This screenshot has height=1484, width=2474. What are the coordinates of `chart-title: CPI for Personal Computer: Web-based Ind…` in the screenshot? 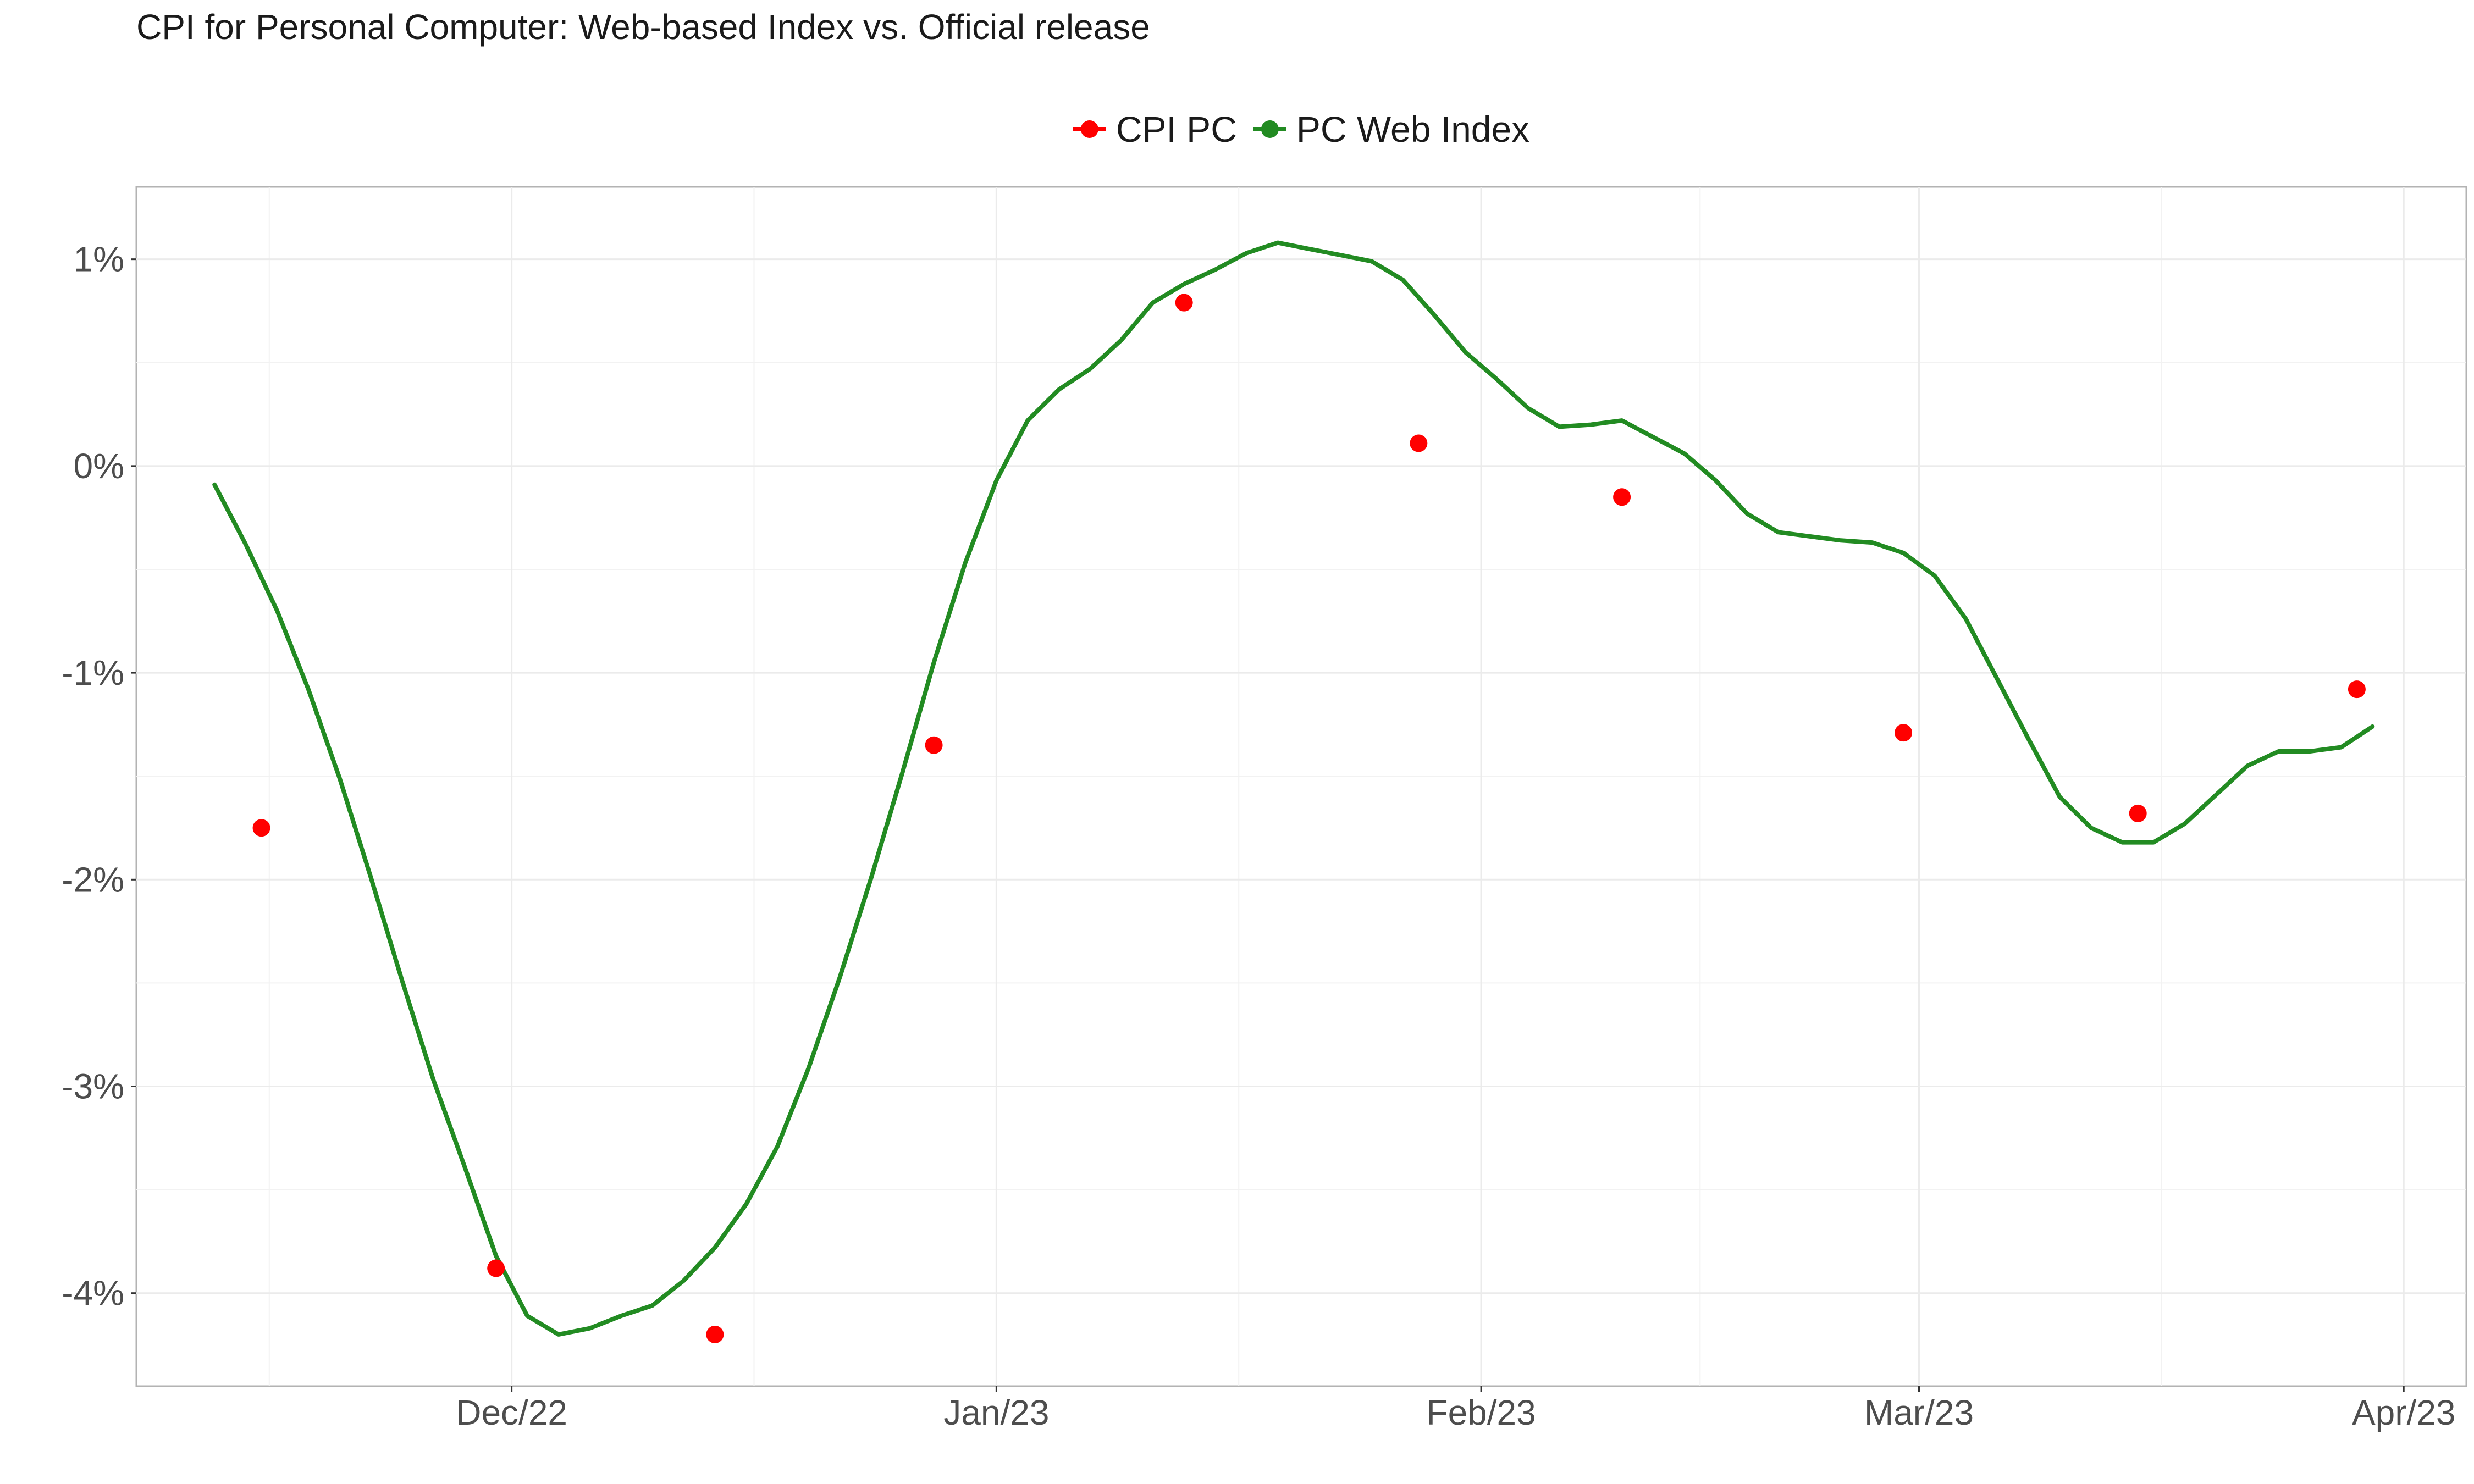 It's located at (643, 27).